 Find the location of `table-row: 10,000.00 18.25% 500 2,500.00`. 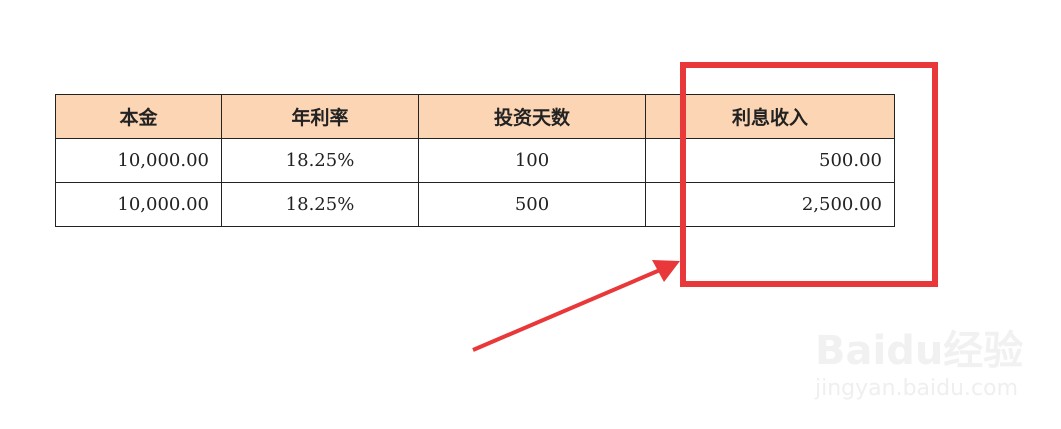

table-row: 10,000.00 18.25% 500 2,500.00 is located at coordinates (475, 204).